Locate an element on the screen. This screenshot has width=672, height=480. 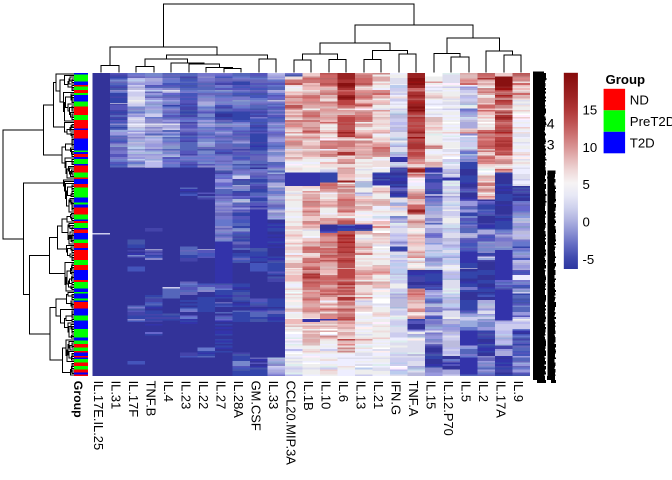
svg-text: IL.2 is located at coordinates (483, 392).